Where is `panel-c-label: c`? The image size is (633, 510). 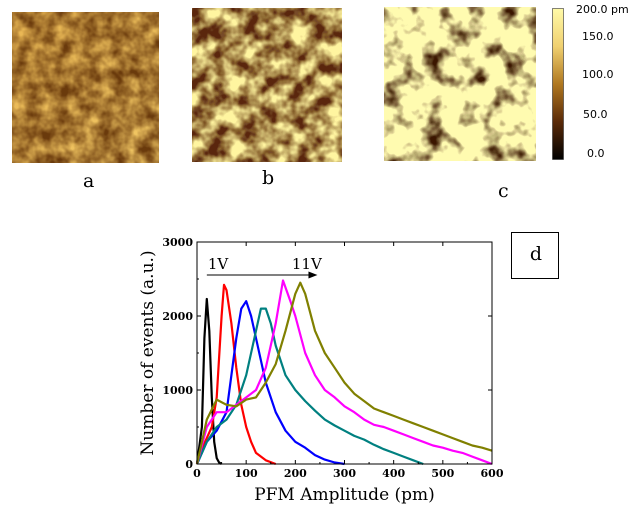 panel-c-label: c is located at coordinates (503, 191).